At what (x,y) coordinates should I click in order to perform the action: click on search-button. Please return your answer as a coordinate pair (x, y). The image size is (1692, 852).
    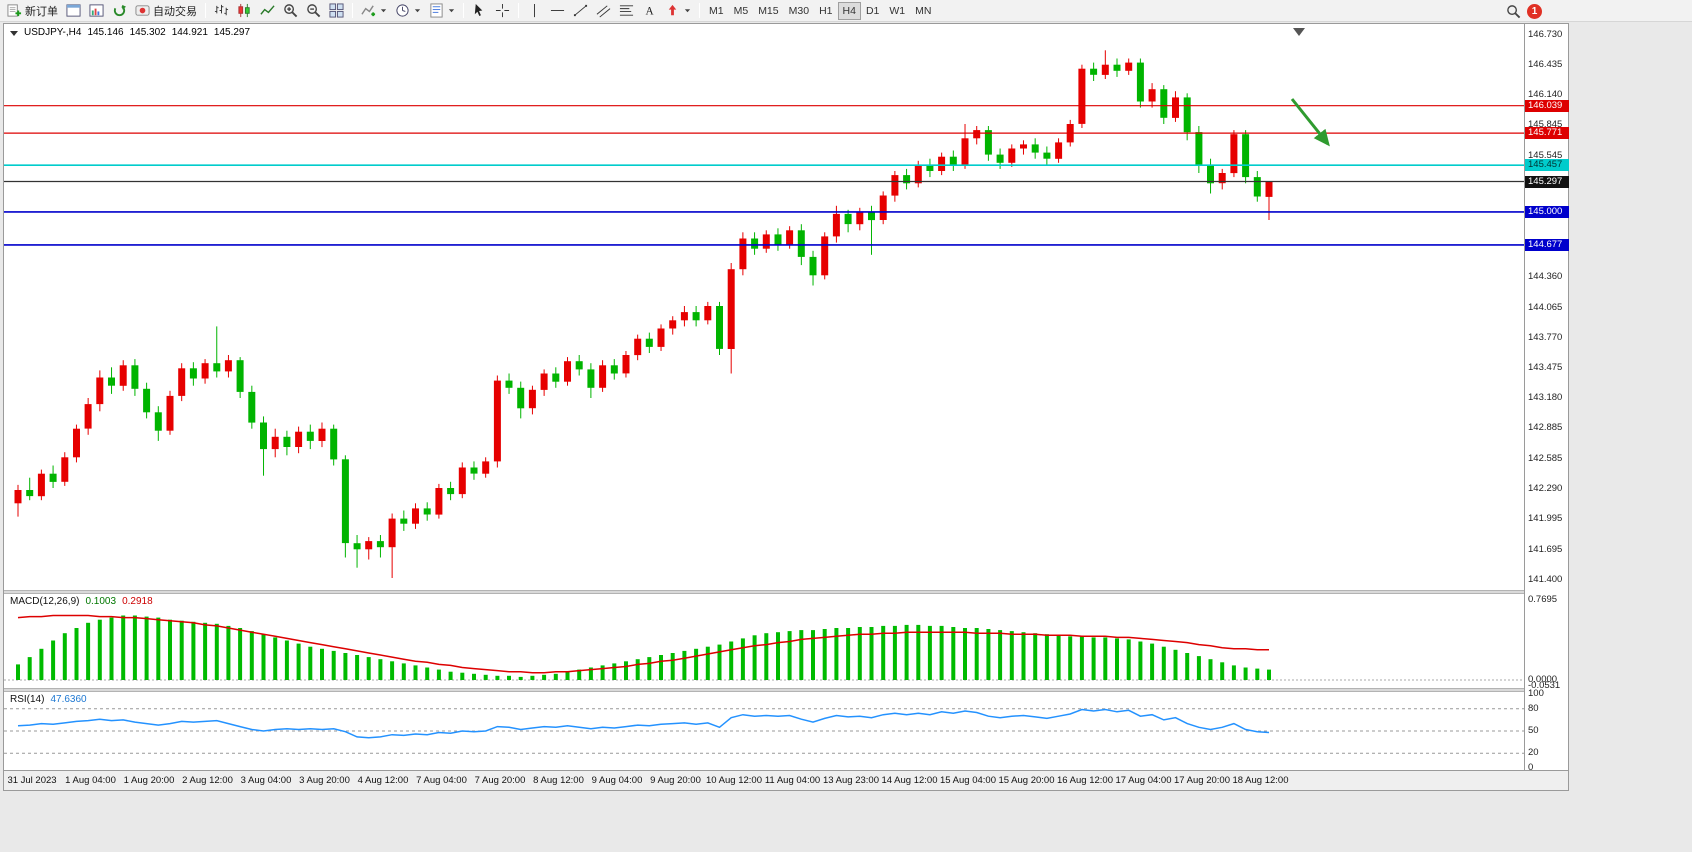
    Looking at the image, I should click on (1513, 11).